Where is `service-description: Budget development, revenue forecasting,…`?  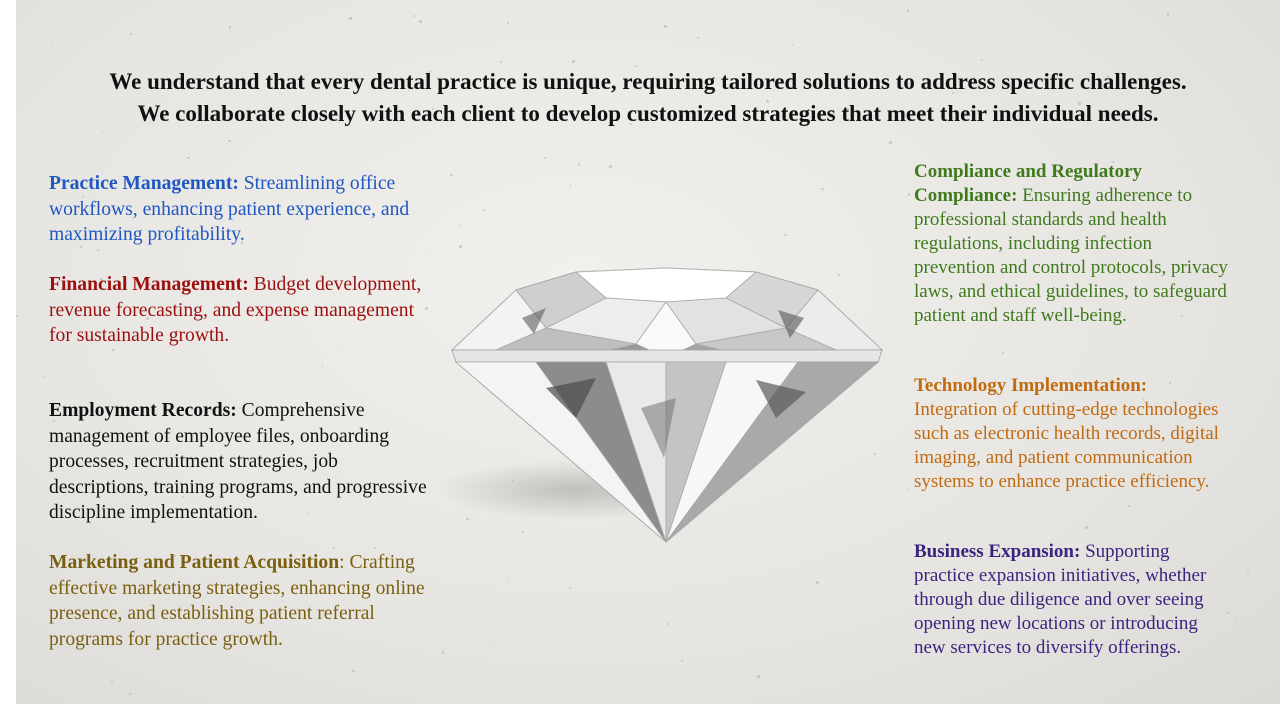
service-description: Budget development, revenue forecasting,… is located at coordinates (235, 310).